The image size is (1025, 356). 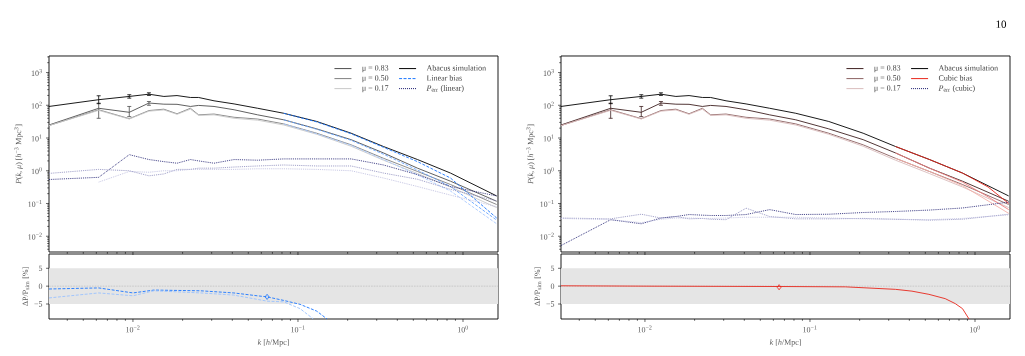 What do you see at coordinates (1001, 24) in the screenshot?
I see `text: 10` at bounding box center [1001, 24].